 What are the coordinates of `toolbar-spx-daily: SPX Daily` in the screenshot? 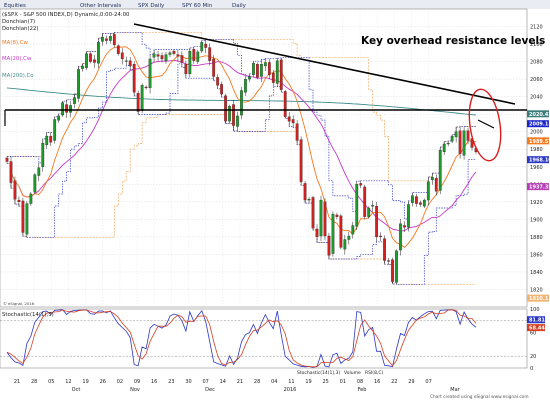 It's located at (151, 6).